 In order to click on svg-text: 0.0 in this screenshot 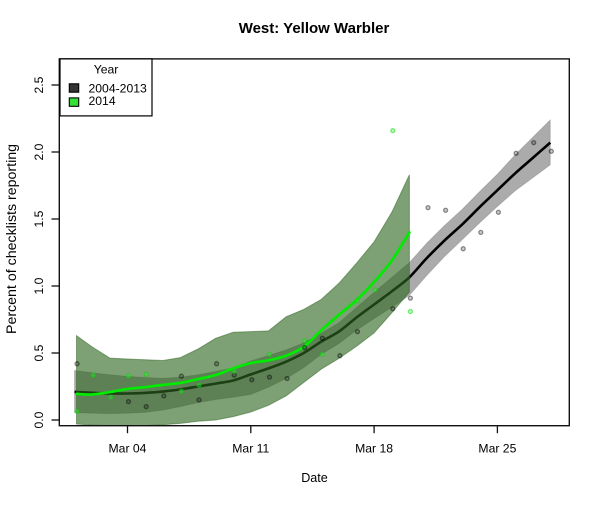, I will do `click(39, 419)`.